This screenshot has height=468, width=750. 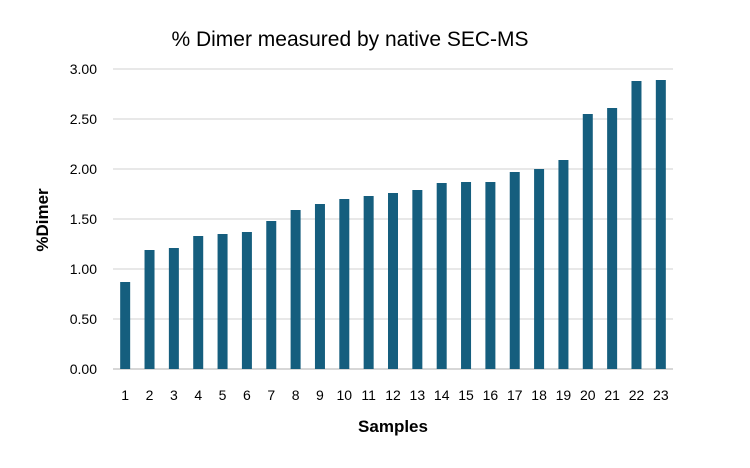 I want to click on x-tick-label: 14, so click(x=442, y=395).